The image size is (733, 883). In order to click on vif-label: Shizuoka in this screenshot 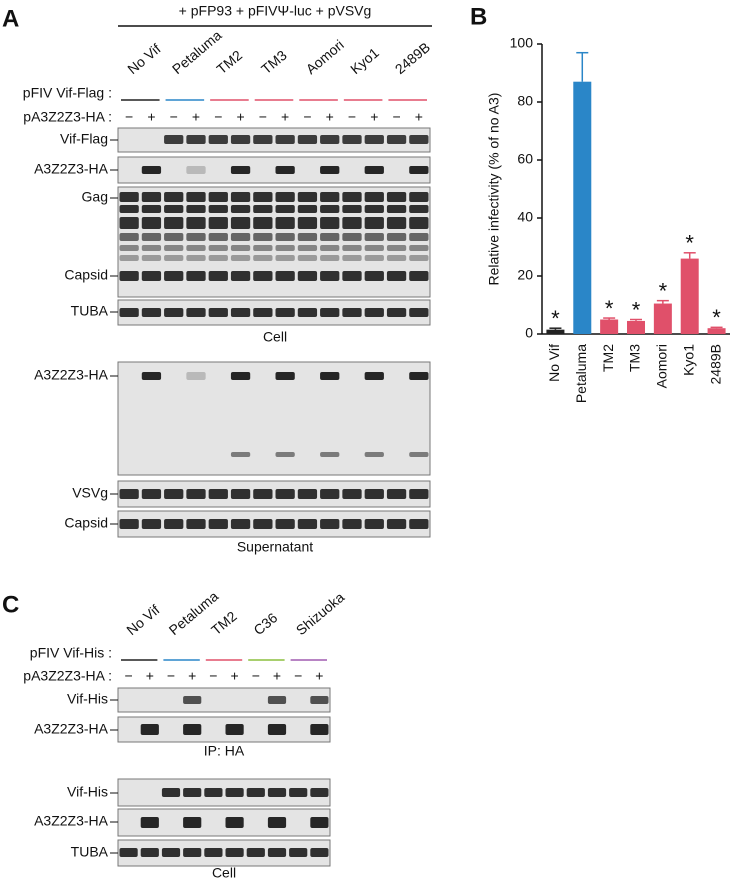, I will do `click(320, 613)`.